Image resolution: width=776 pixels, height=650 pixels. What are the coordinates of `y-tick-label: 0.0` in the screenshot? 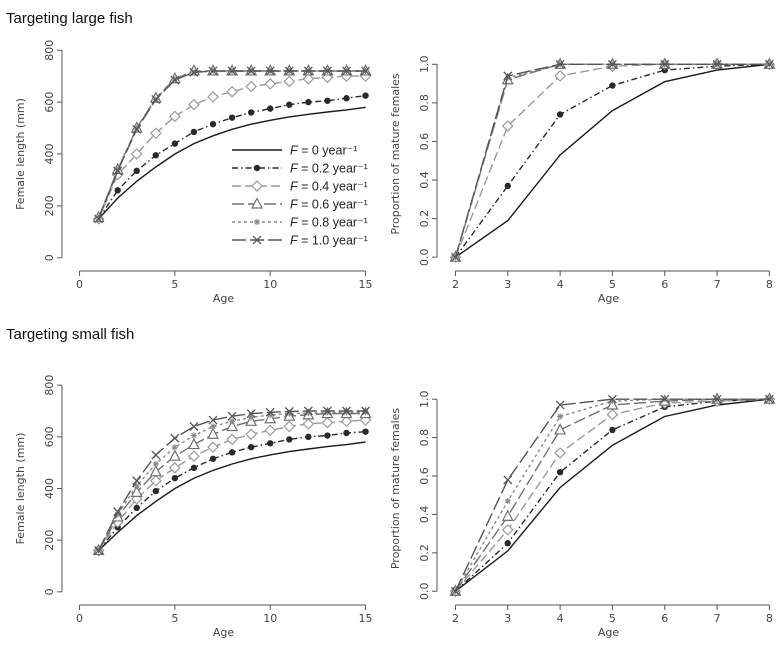 It's located at (424, 257).